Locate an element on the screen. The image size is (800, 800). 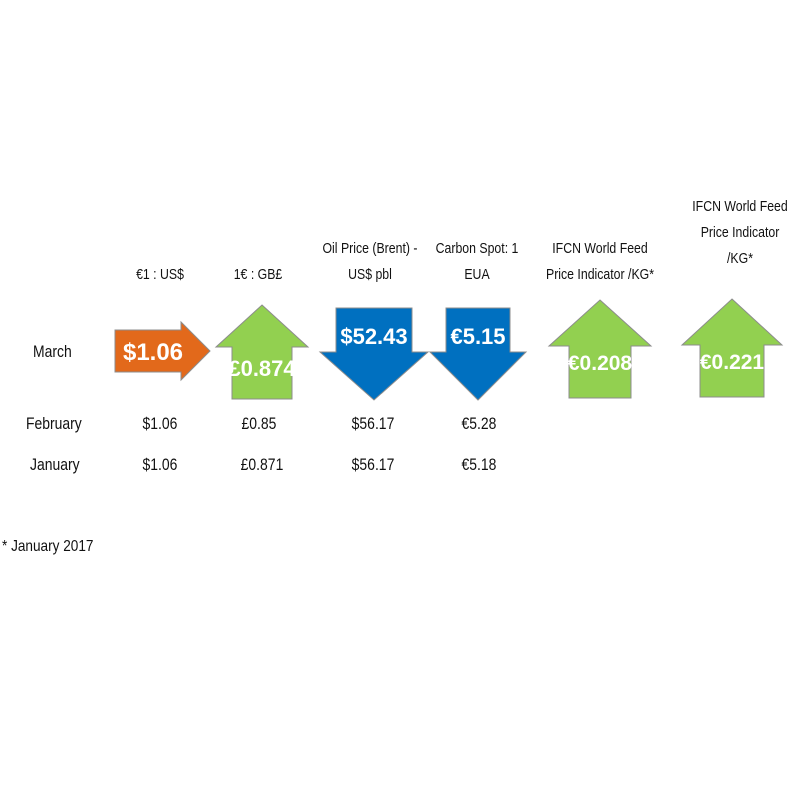
january-value-eur-gbp: £0.871 is located at coordinates (262, 464).